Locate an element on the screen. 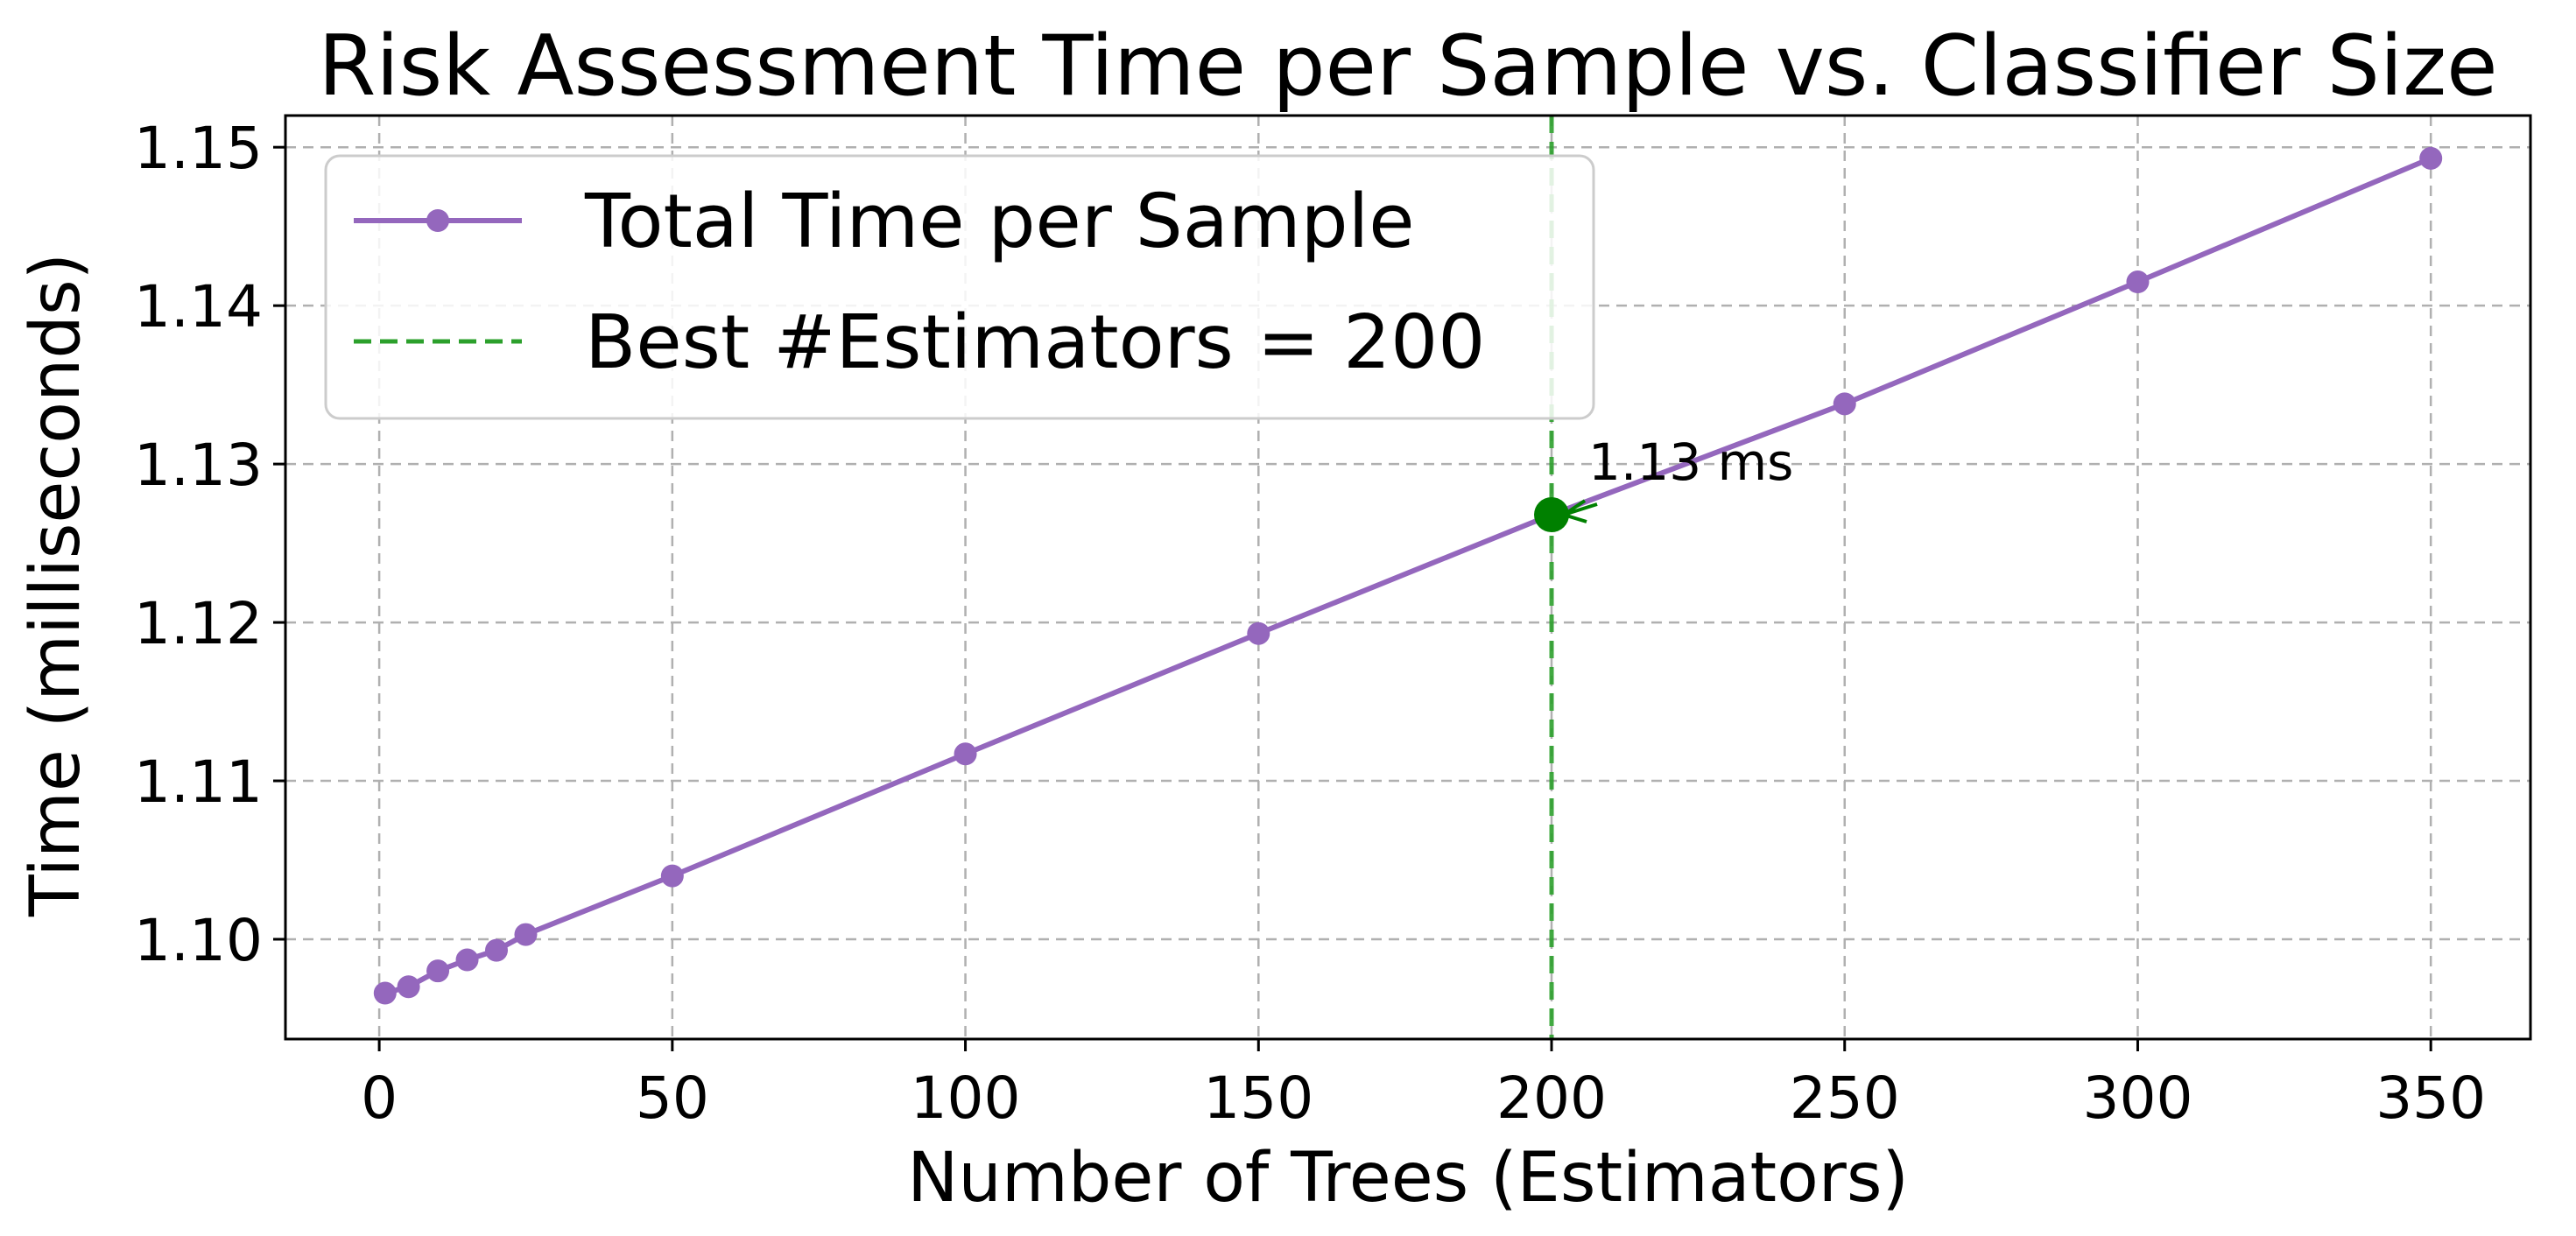 The width and height of the screenshot is (2576, 1236). y-tick-label: 1.12 is located at coordinates (198, 624).